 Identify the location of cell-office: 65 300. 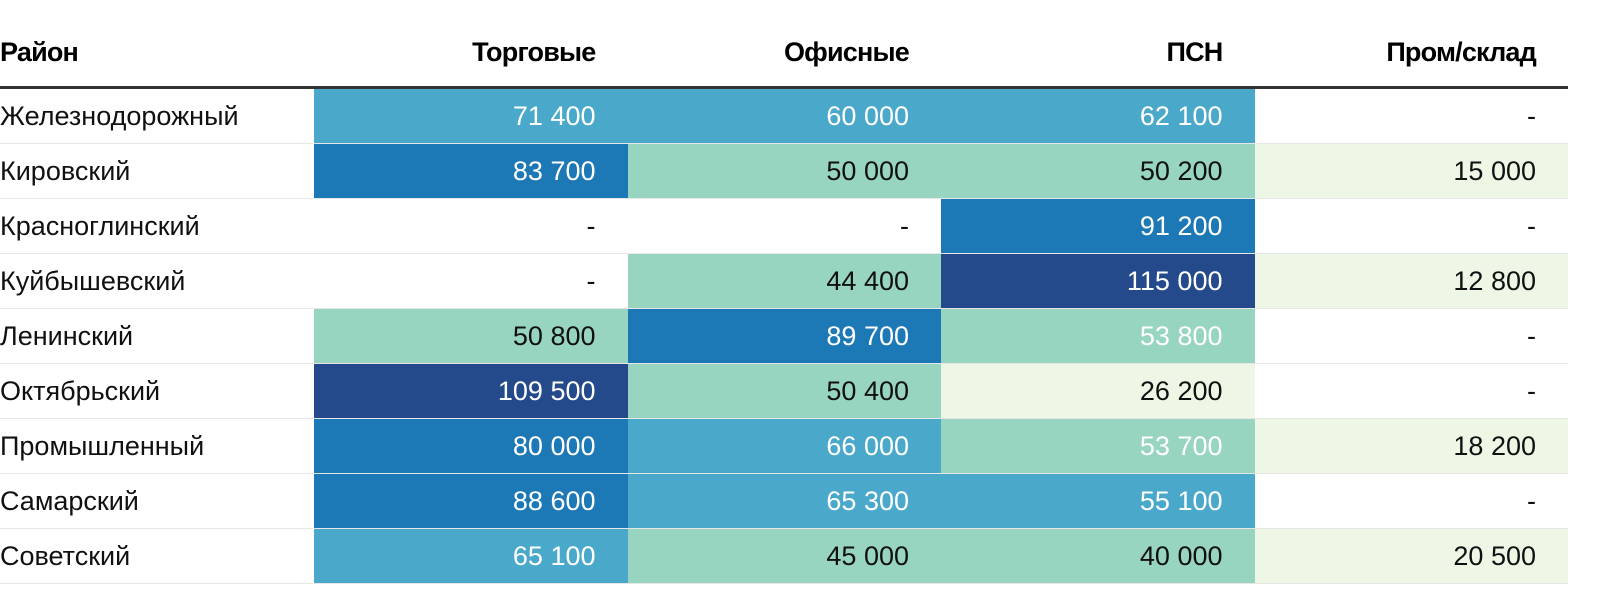
(784, 501).